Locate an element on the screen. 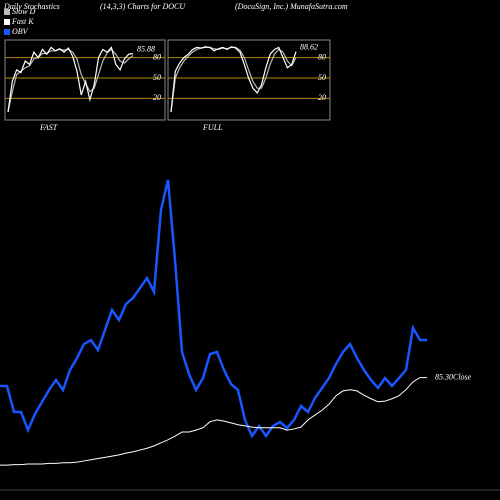 Image resolution: width=500 pixels, height=500 pixels. end-label: 85.30Close is located at coordinates (453, 376).